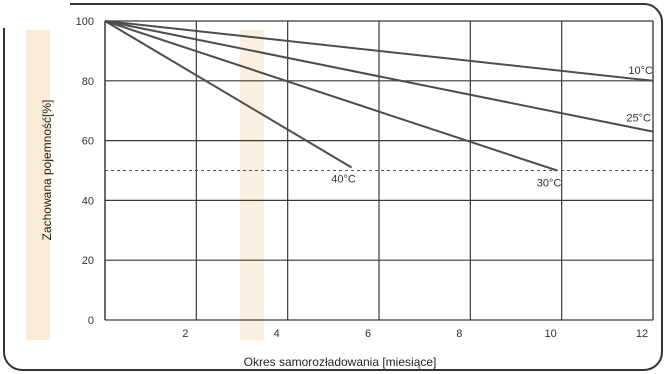 This screenshot has height=374, width=666. What do you see at coordinates (38, 185) in the screenshot?
I see `watermark-bar-left` at bounding box center [38, 185].